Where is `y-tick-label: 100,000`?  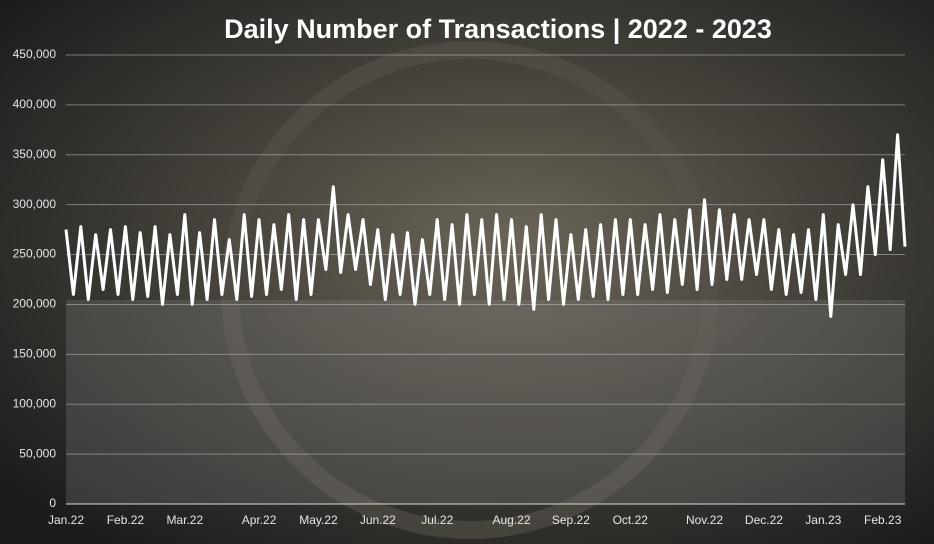
y-tick-label: 100,000 is located at coordinates (35, 403).